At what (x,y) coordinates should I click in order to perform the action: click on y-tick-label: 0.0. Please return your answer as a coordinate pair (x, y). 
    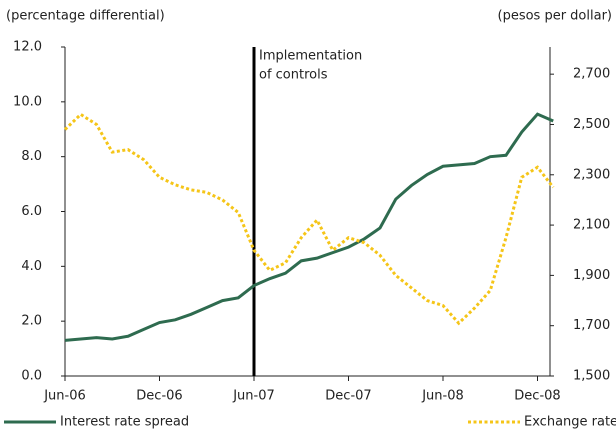
    Looking at the image, I should click on (31, 376).